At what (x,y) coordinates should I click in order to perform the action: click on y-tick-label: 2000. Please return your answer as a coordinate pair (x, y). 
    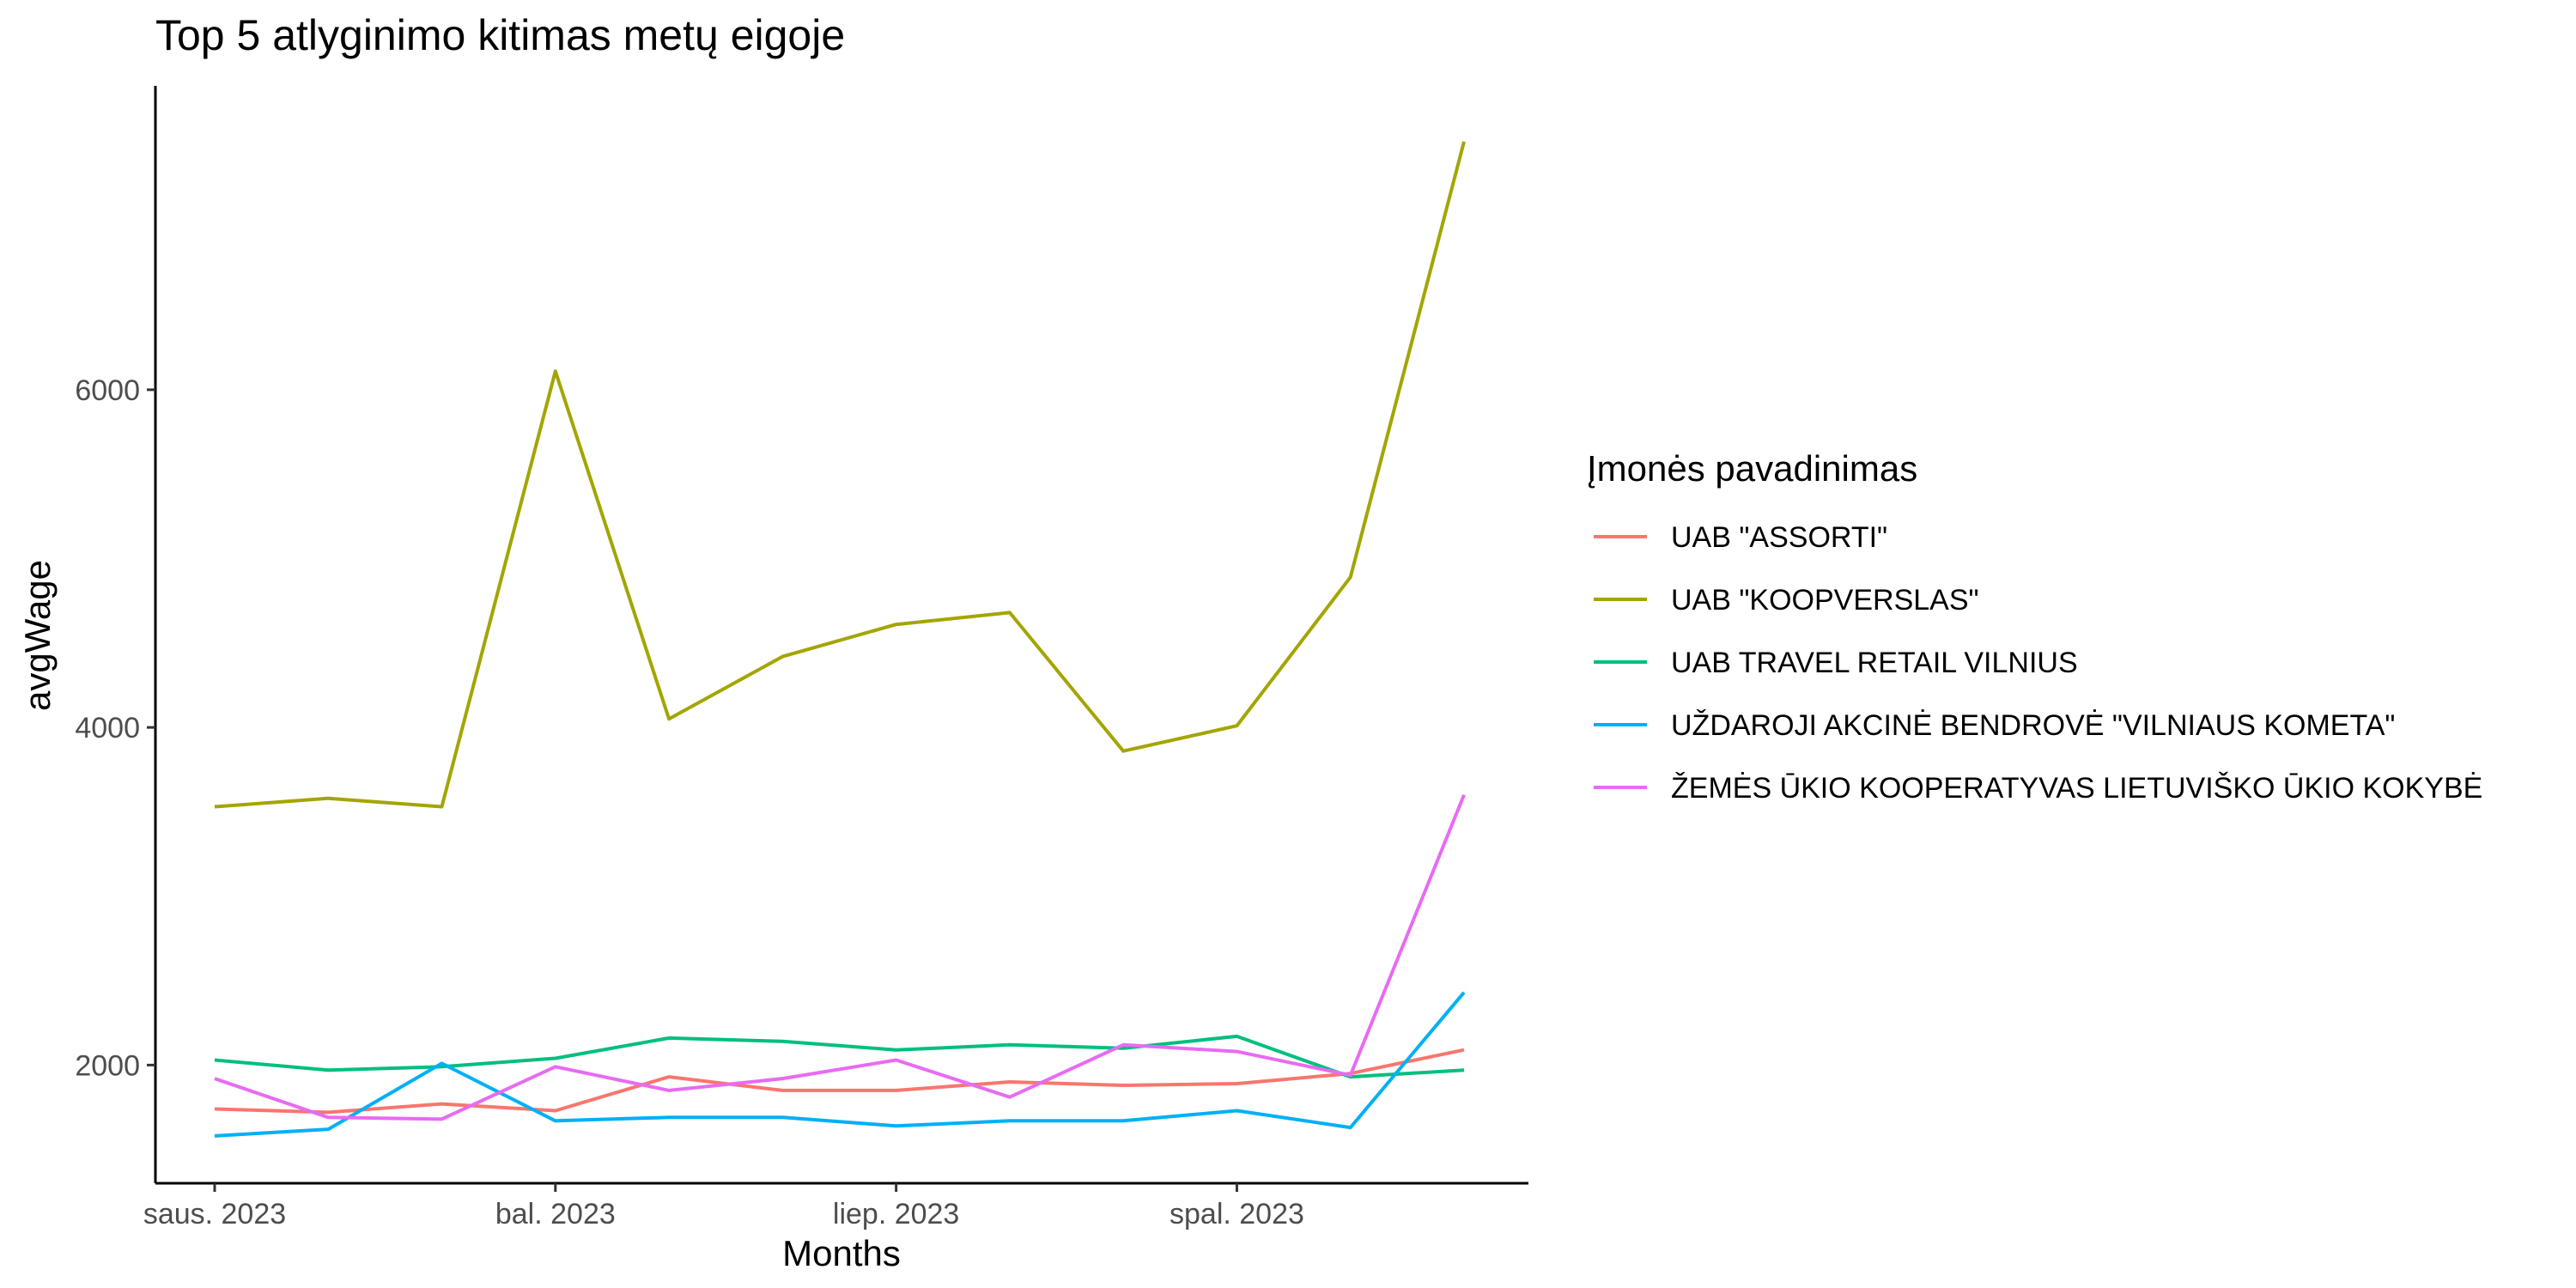
    Looking at the image, I should click on (107, 1065).